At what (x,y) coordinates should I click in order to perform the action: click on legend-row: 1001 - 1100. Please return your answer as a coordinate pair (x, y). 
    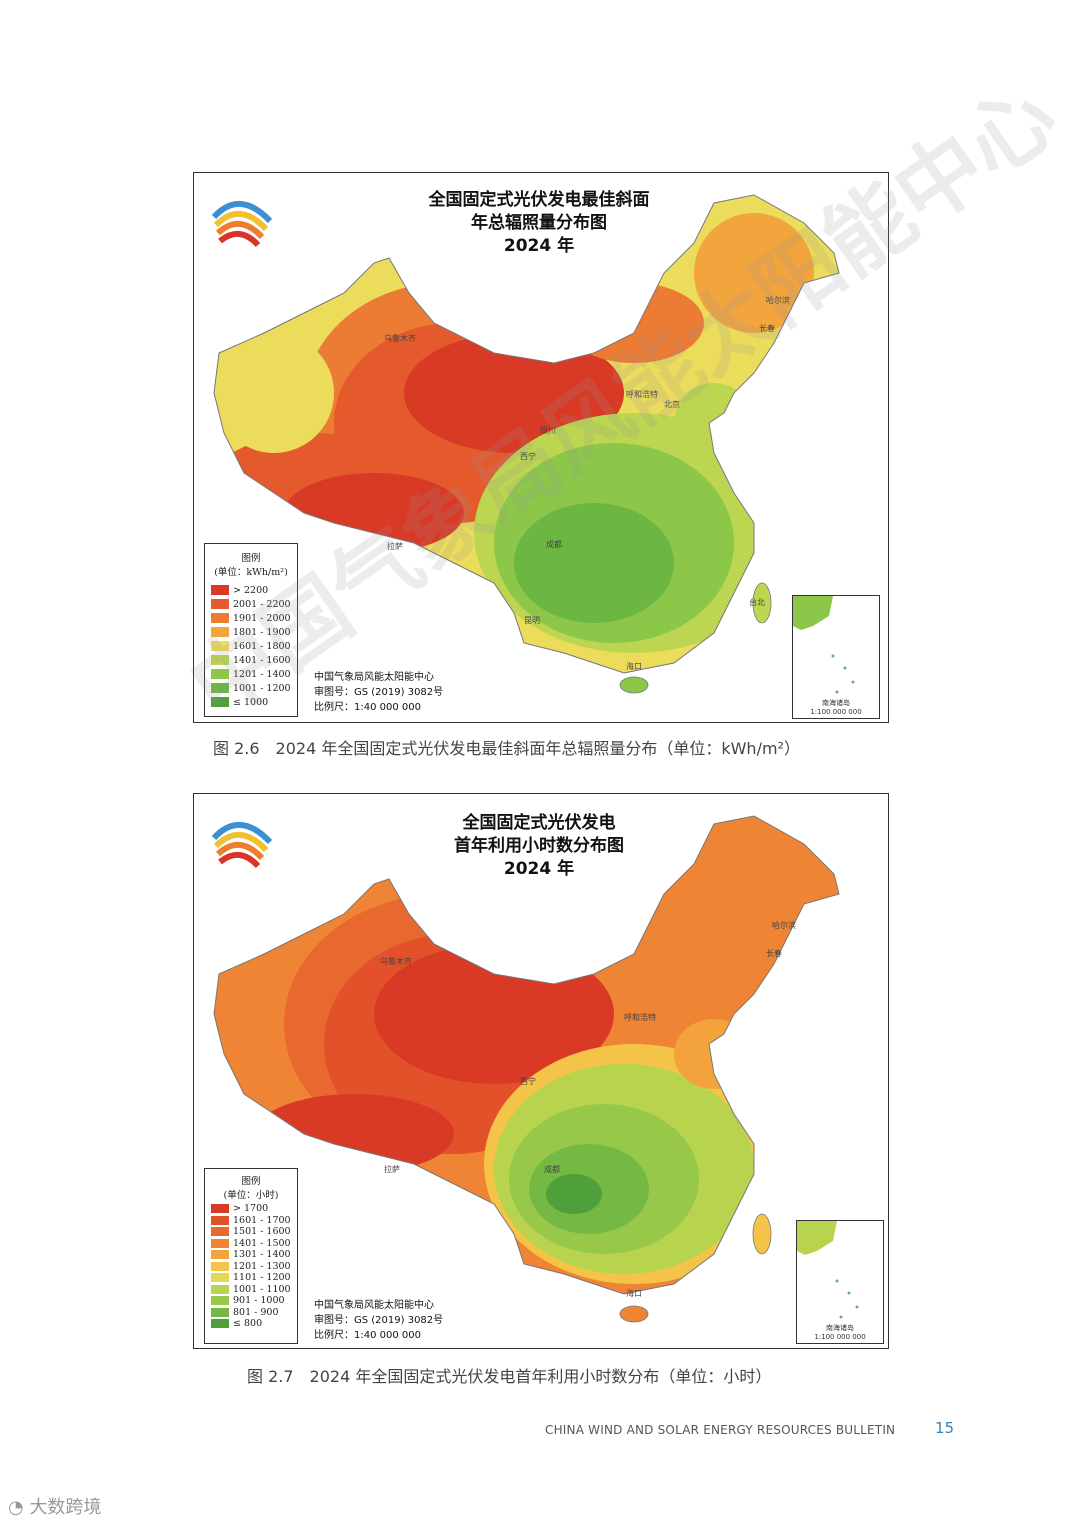
    Looking at the image, I should click on (251, 1290).